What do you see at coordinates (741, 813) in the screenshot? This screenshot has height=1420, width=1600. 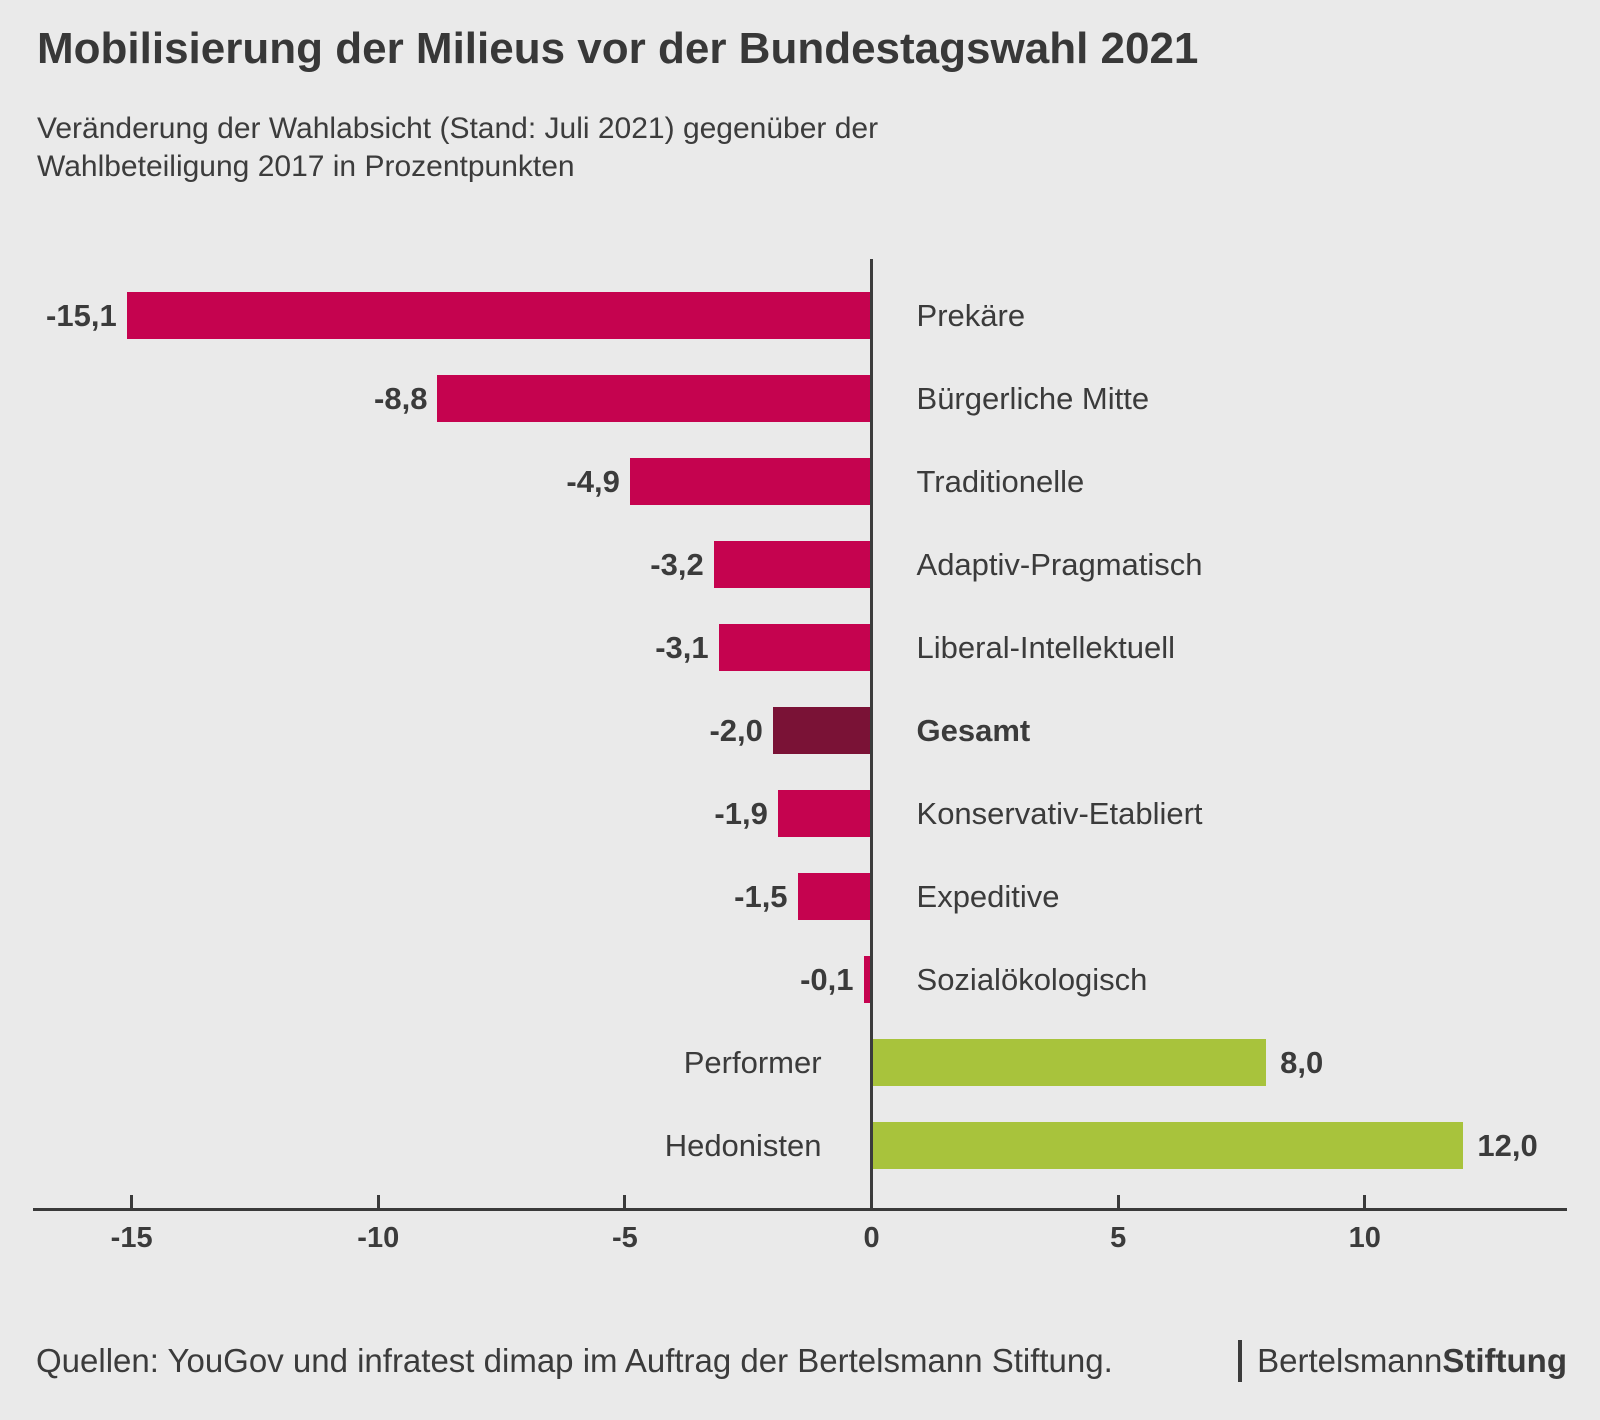 I see `bar-value-label: -1,9` at bounding box center [741, 813].